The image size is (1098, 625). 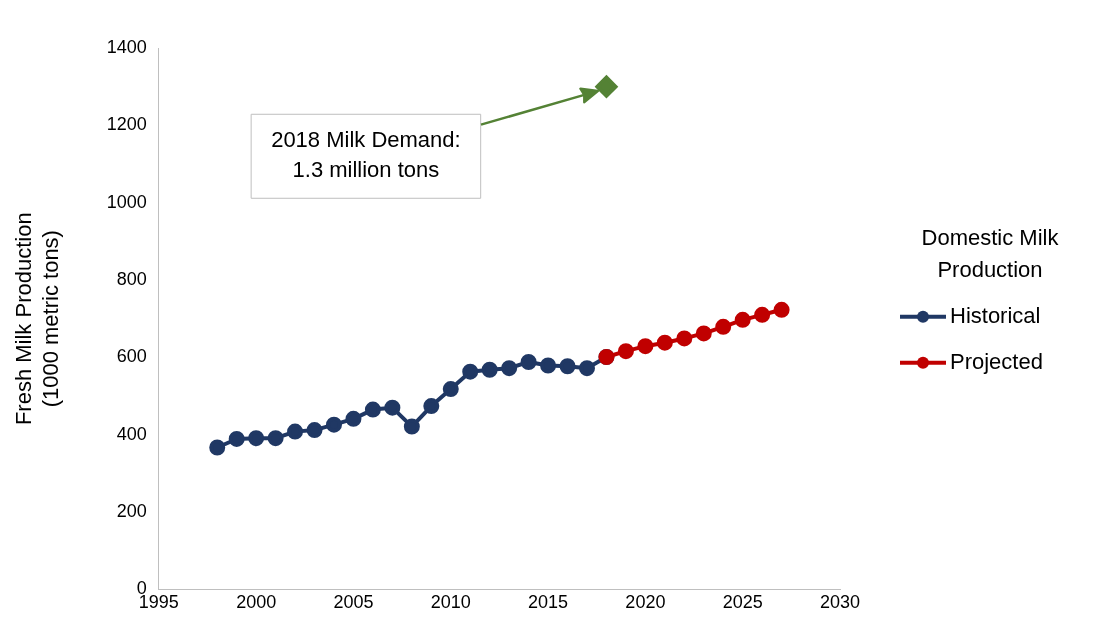 What do you see at coordinates (366, 155) in the screenshot?
I see `annotation: 2018 Milk Demand: 1.3 million tons` at bounding box center [366, 155].